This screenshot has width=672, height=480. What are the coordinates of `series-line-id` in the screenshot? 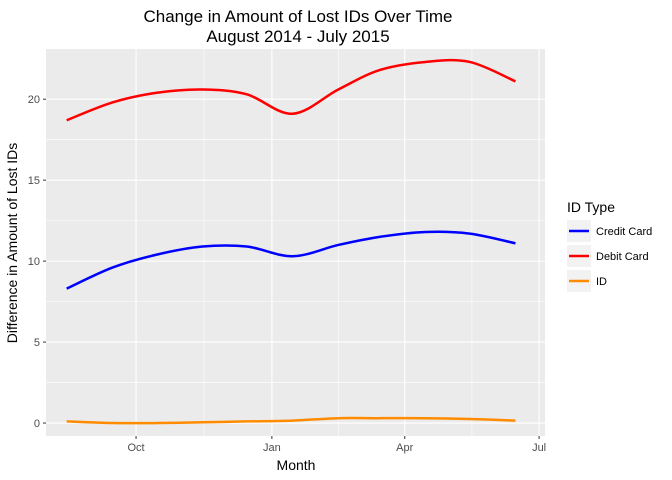 It's located at (291, 420).